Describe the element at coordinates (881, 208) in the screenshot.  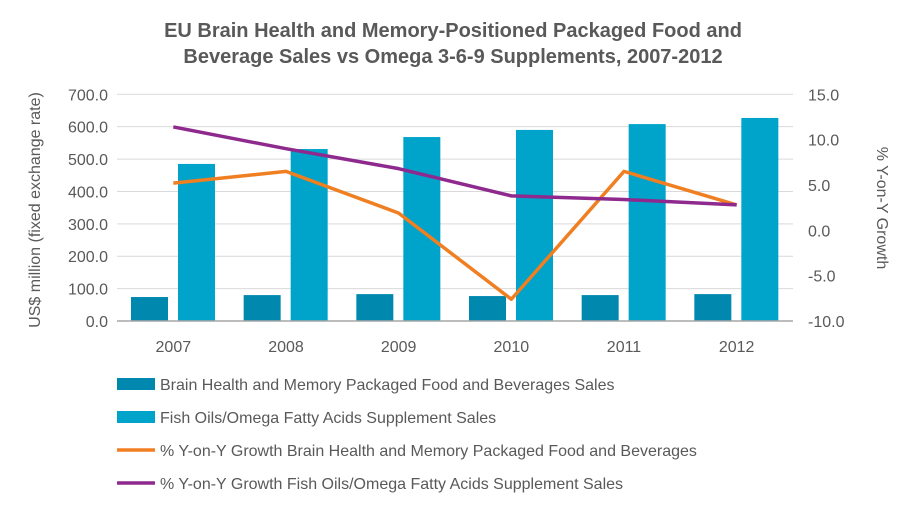
I see `y2-axis-label: % Y-on-Y Growth` at that location.